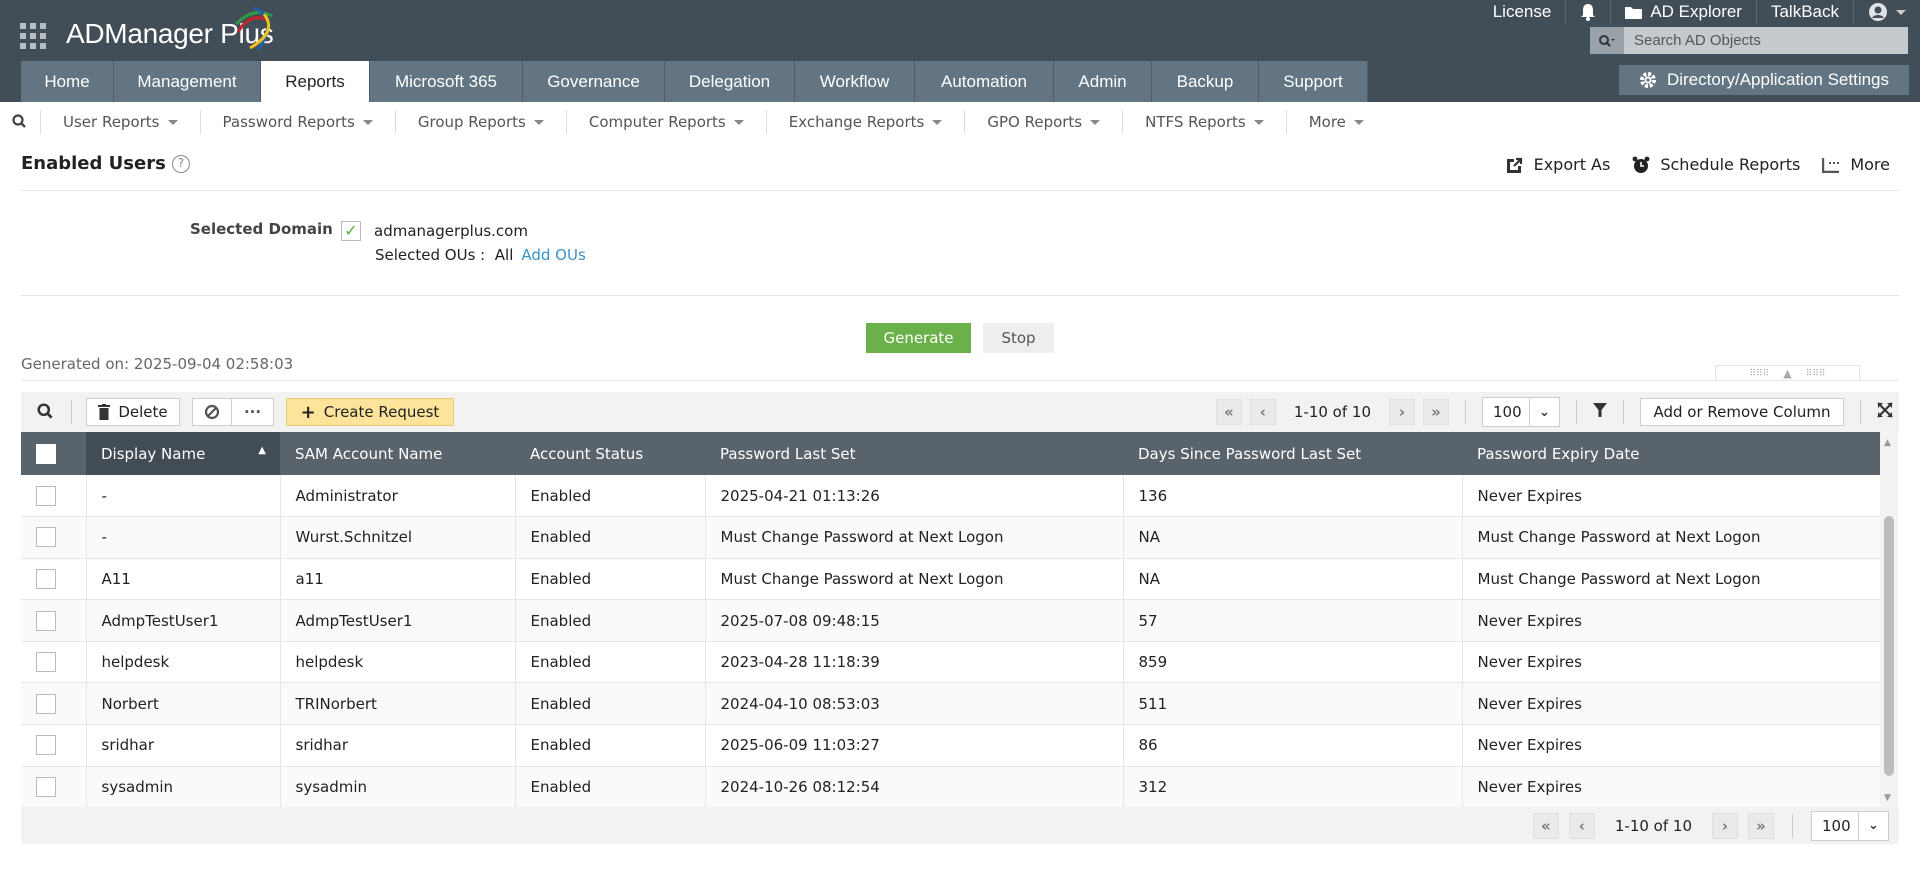  I want to click on table-scrollbar: ▲ ▼, so click(1889, 619).